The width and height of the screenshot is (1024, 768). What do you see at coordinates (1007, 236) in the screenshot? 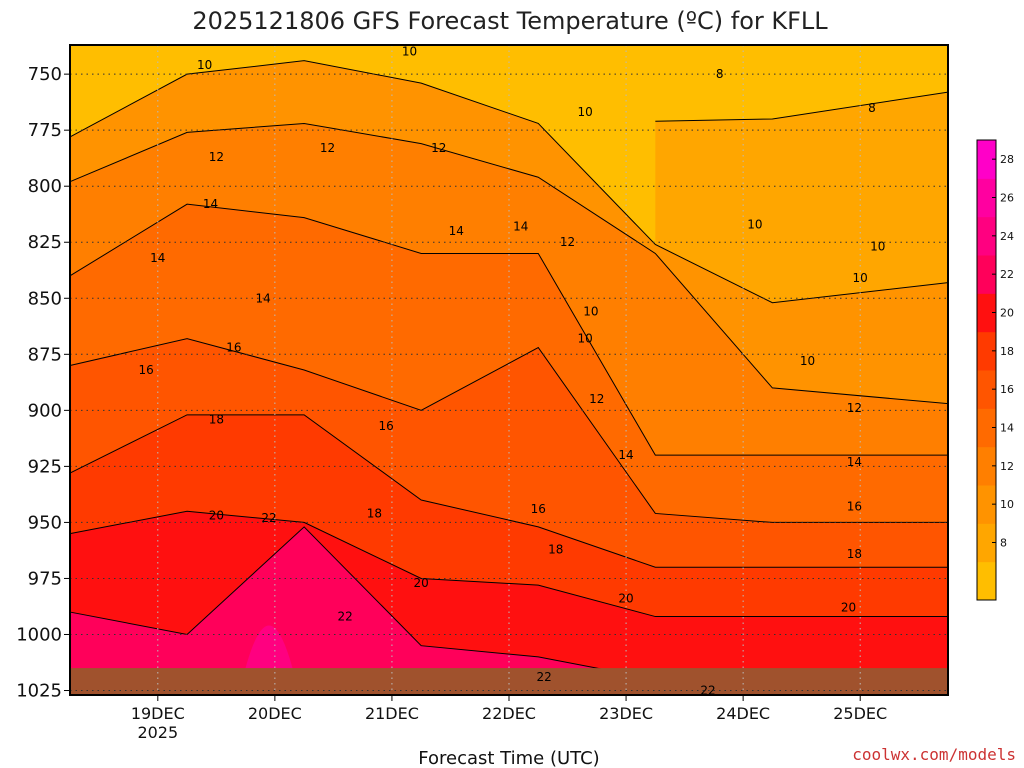
I see `colorbar-label: 24` at bounding box center [1007, 236].